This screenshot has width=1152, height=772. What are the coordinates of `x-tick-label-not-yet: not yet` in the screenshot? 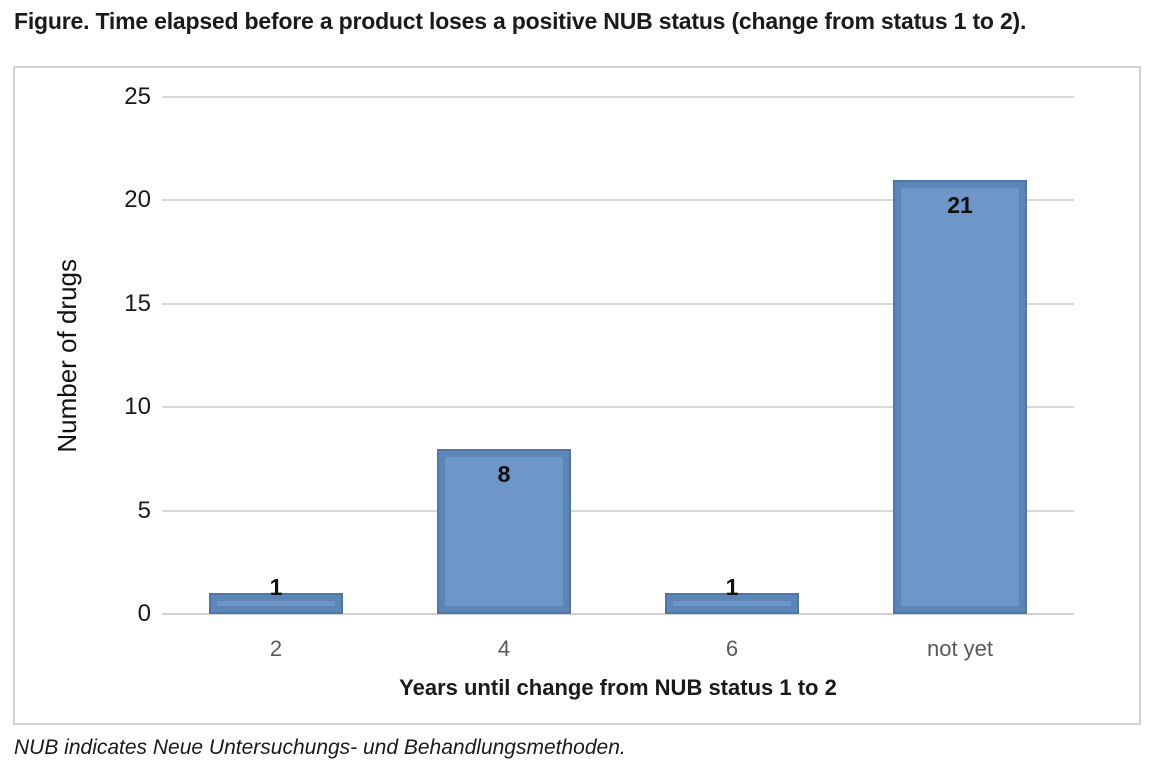 It's located at (960, 648).